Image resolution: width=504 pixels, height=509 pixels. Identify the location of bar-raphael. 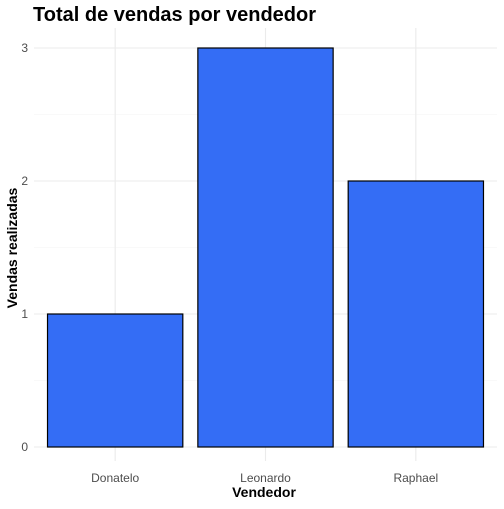
(416, 314).